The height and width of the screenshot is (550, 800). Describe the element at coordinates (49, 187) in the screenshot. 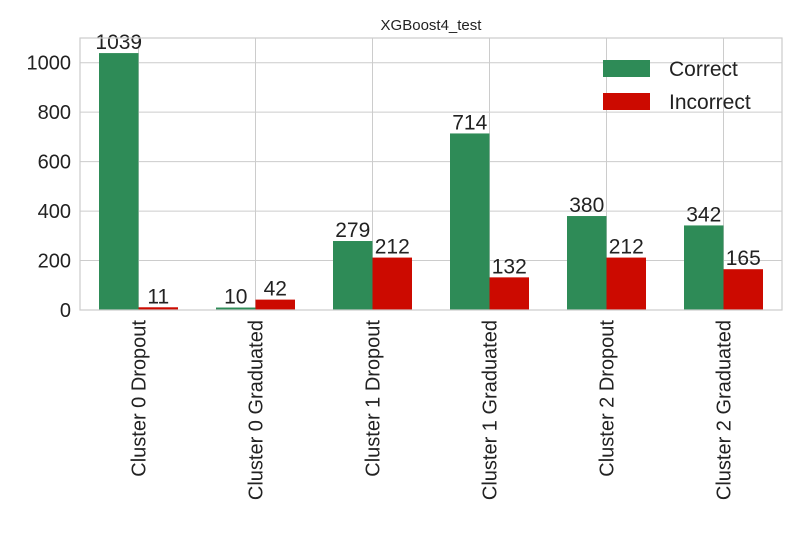

I see `y-axis-ticks: 0 200 400 600 800 1000` at that location.